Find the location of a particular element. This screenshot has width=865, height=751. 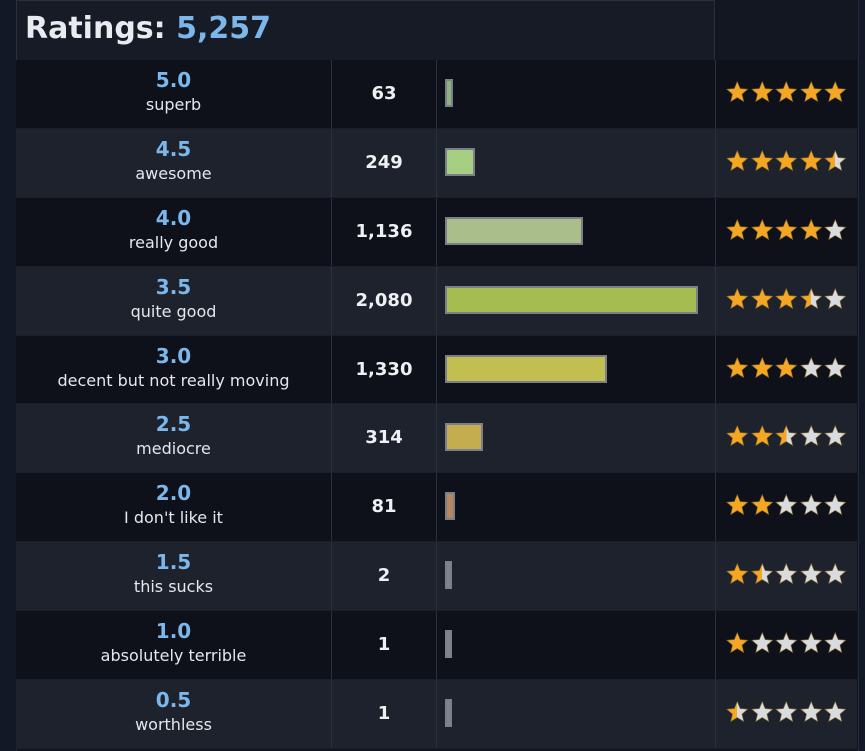

rating-description: awesome is located at coordinates (173, 173).